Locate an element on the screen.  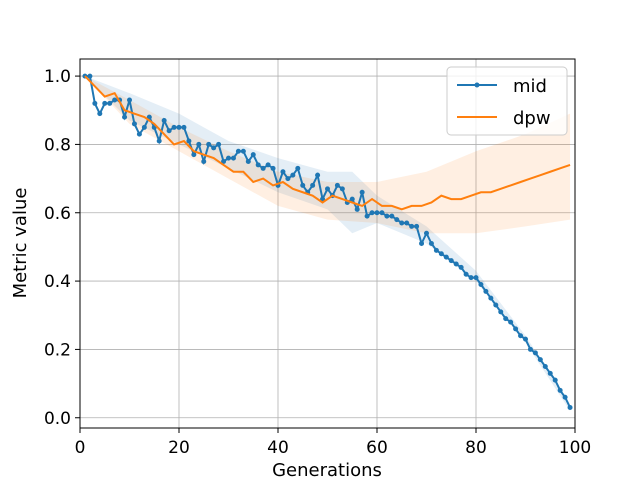
legend-label: mid is located at coordinates (530, 86).